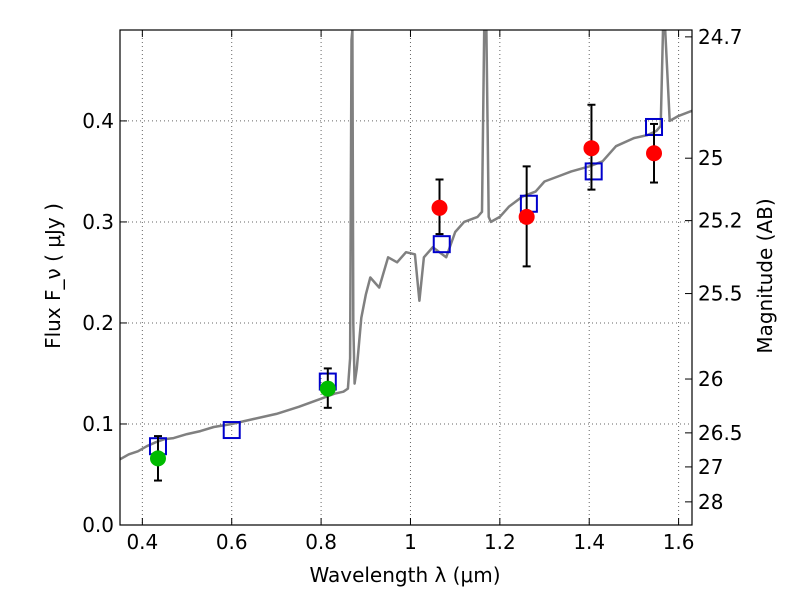 The width and height of the screenshot is (800, 600). What do you see at coordinates (53, 276) in the screenshot?
I see `y-axis-label: Flux F_ν ( μJy )` at bounding box center [53, 276].